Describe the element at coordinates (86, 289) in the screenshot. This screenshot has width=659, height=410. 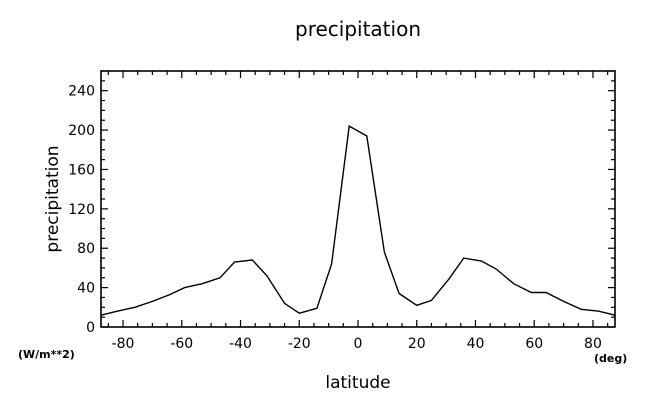
I see `y-tick-label: 40` at that location.